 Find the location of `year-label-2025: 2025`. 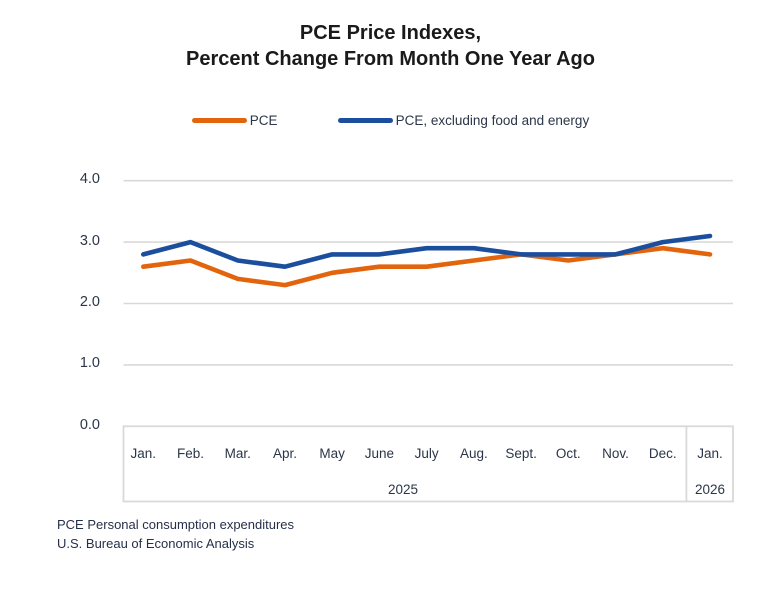

year-label-2025: 2025 is located at coordinates (403, 489).